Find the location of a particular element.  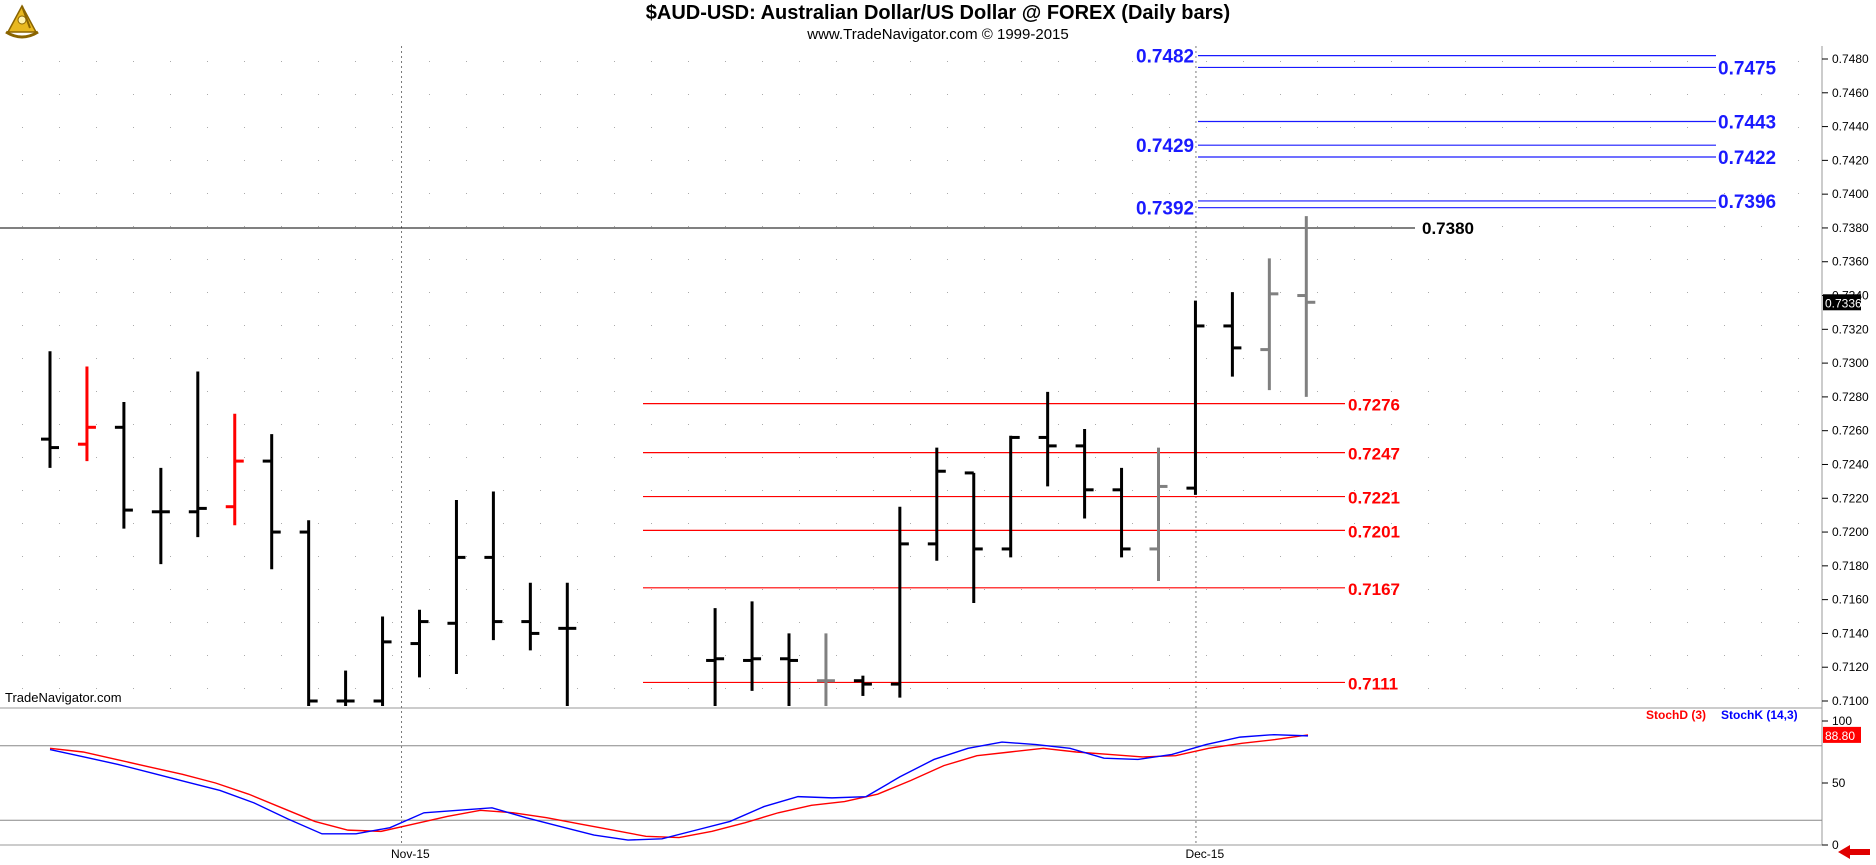

scroll-left-arrow is located at coordinates (1854, 852).